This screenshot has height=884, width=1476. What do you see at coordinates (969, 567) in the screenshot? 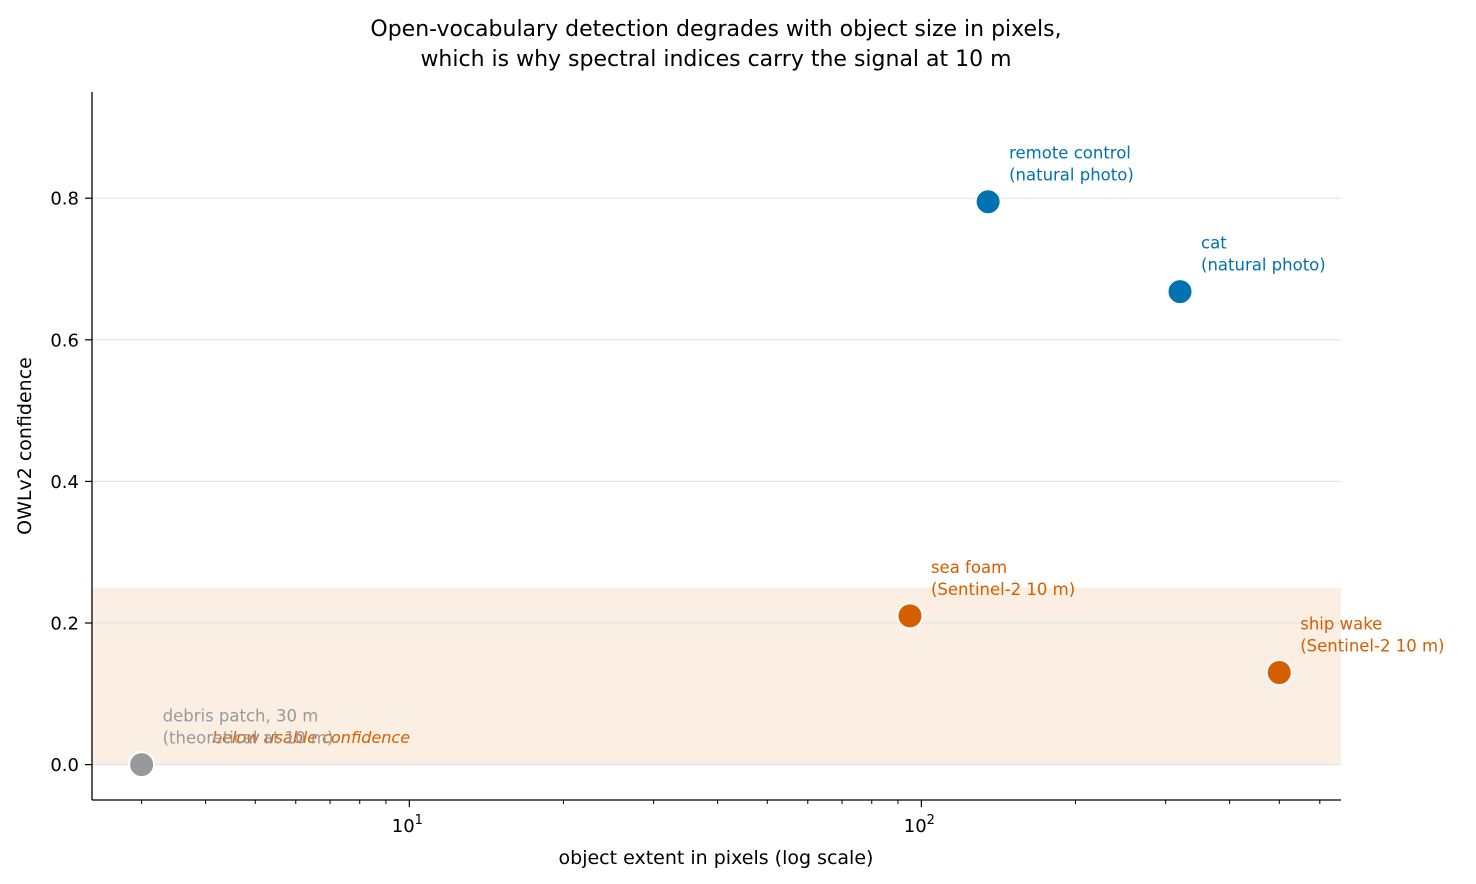
I see `point-label-name: sea foam` at bounding box center [969, 567].